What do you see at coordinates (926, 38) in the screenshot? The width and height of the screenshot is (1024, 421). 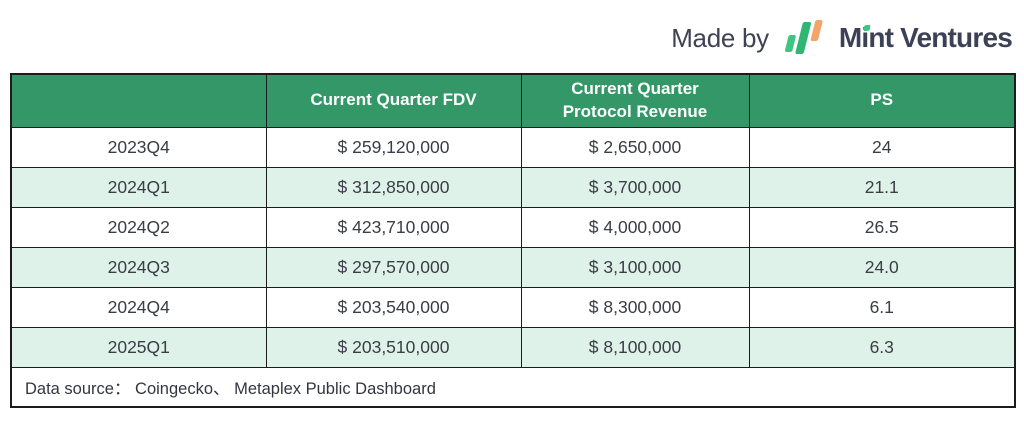 I see `brand-name: Mint Ventures` at bounding box center [926, 38].